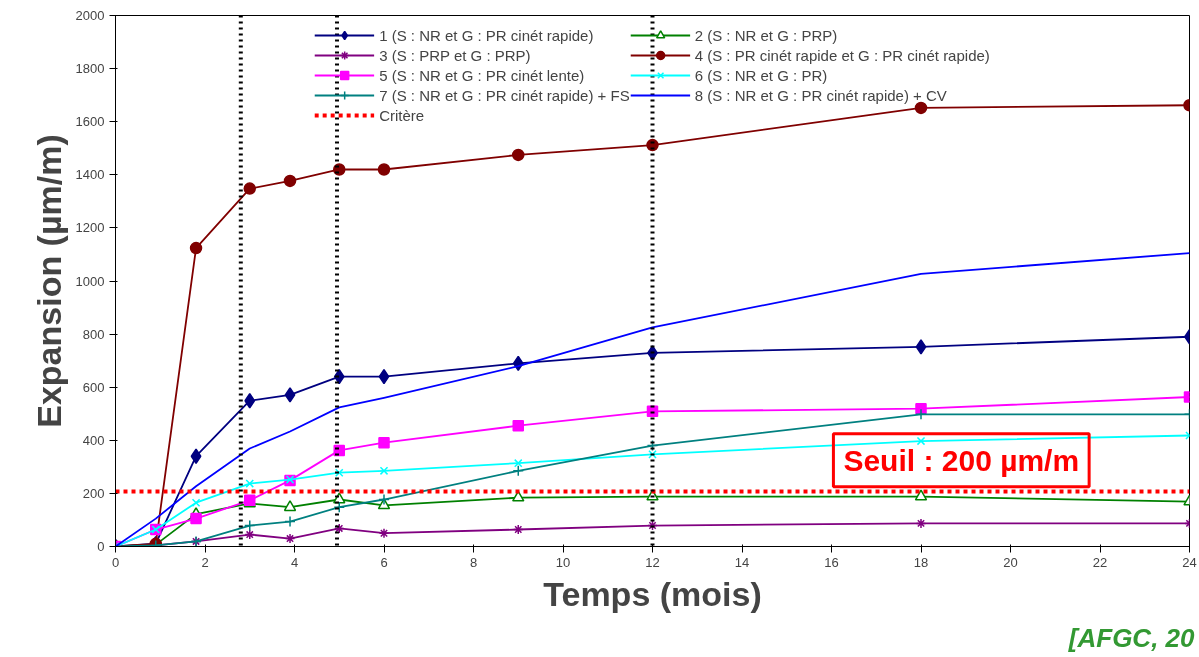 The height and width of the screenshot is (657, 1199). Describe the element at coordinates (90, 69) in the screenshot. I see `y-tick-label: 1800` at that location.